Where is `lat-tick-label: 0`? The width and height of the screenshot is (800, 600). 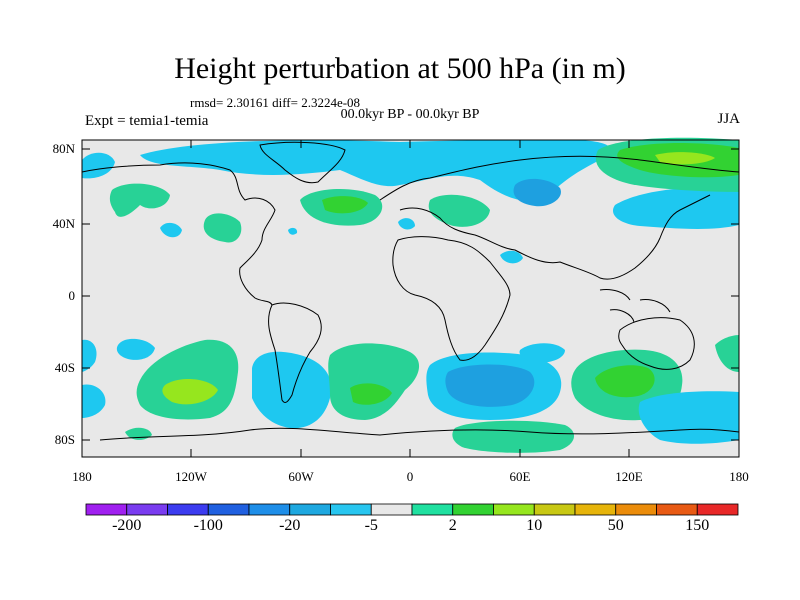 lat-tick-label: 0 is located at coordinates (72, 295).